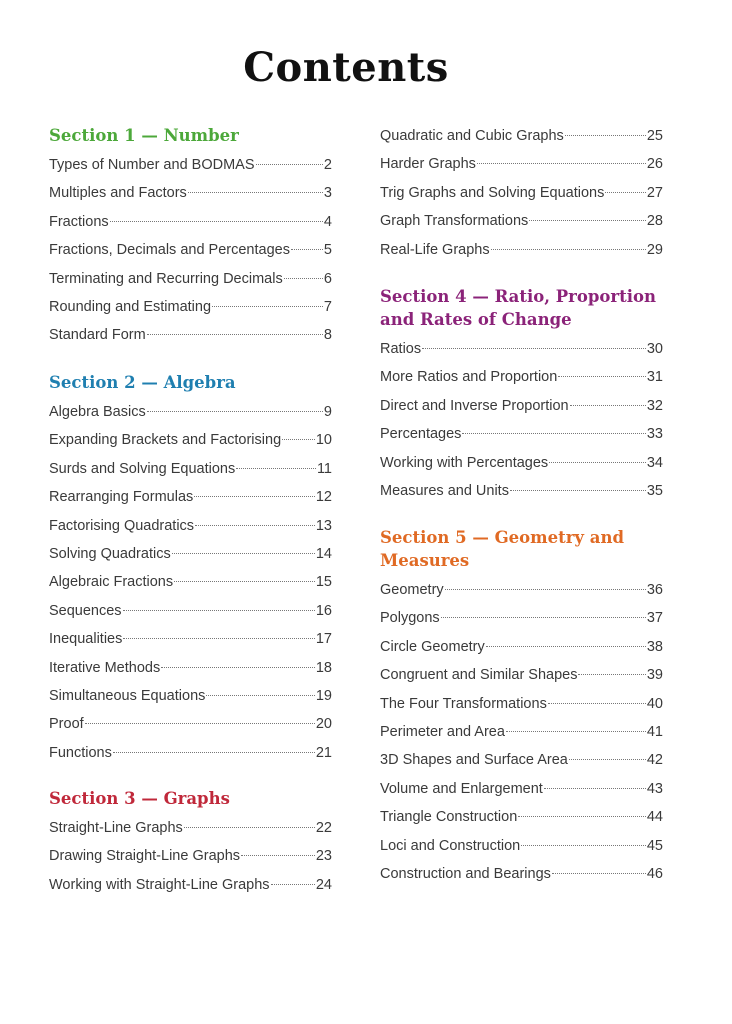 The image size is (732, 1024). What do you see at coordinates (654, 618) in the screenshot?
I see `toc-entry-page: 37` at bounding box center [654, 618].